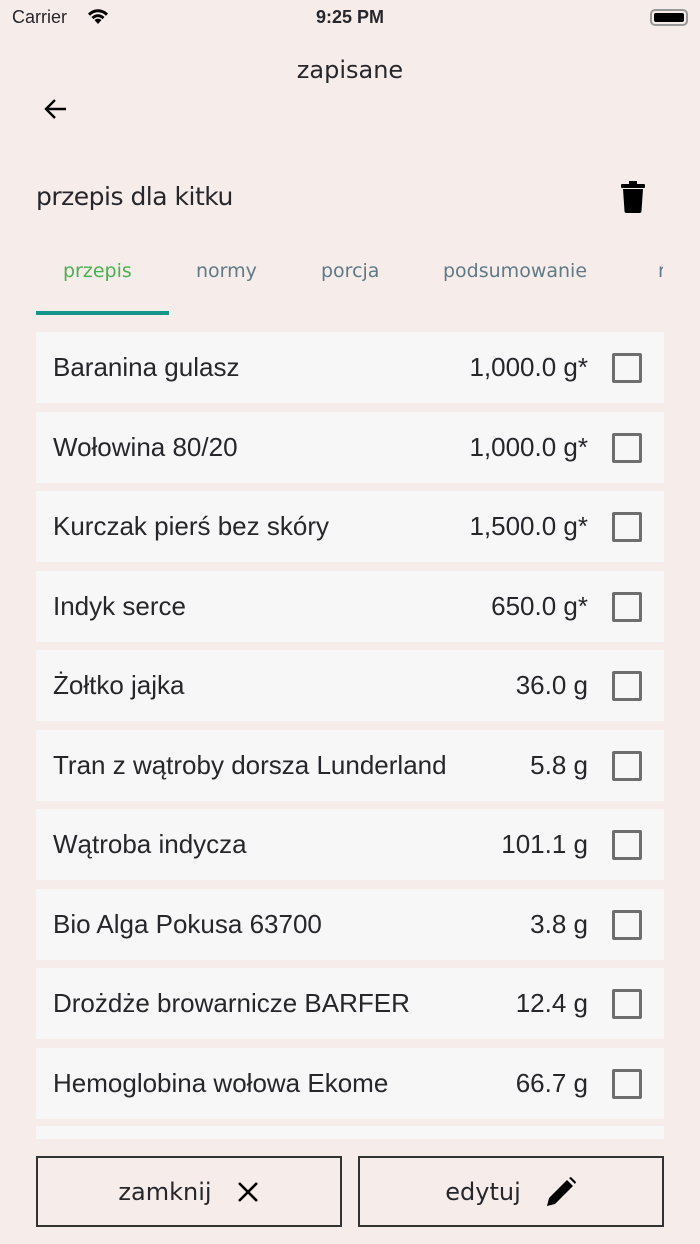 This screenshot has height=1244, width=700. I want to click on tab-przepis: przepis, so click(97, 271).